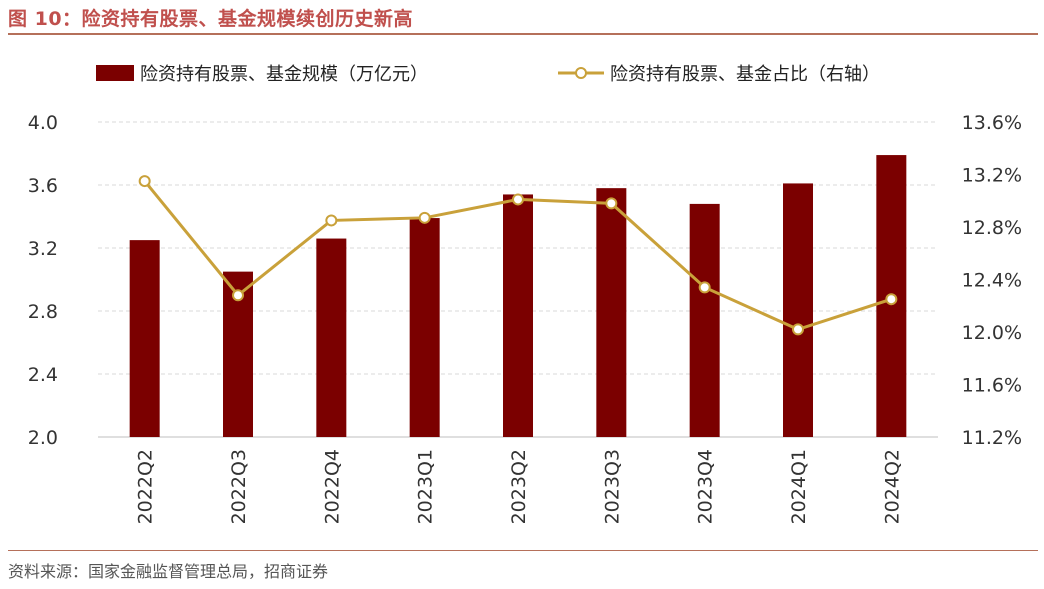 This screenshot has height=589, width=1044. I want to click on x-tick-label: 2023Q2, so click(519, 486).